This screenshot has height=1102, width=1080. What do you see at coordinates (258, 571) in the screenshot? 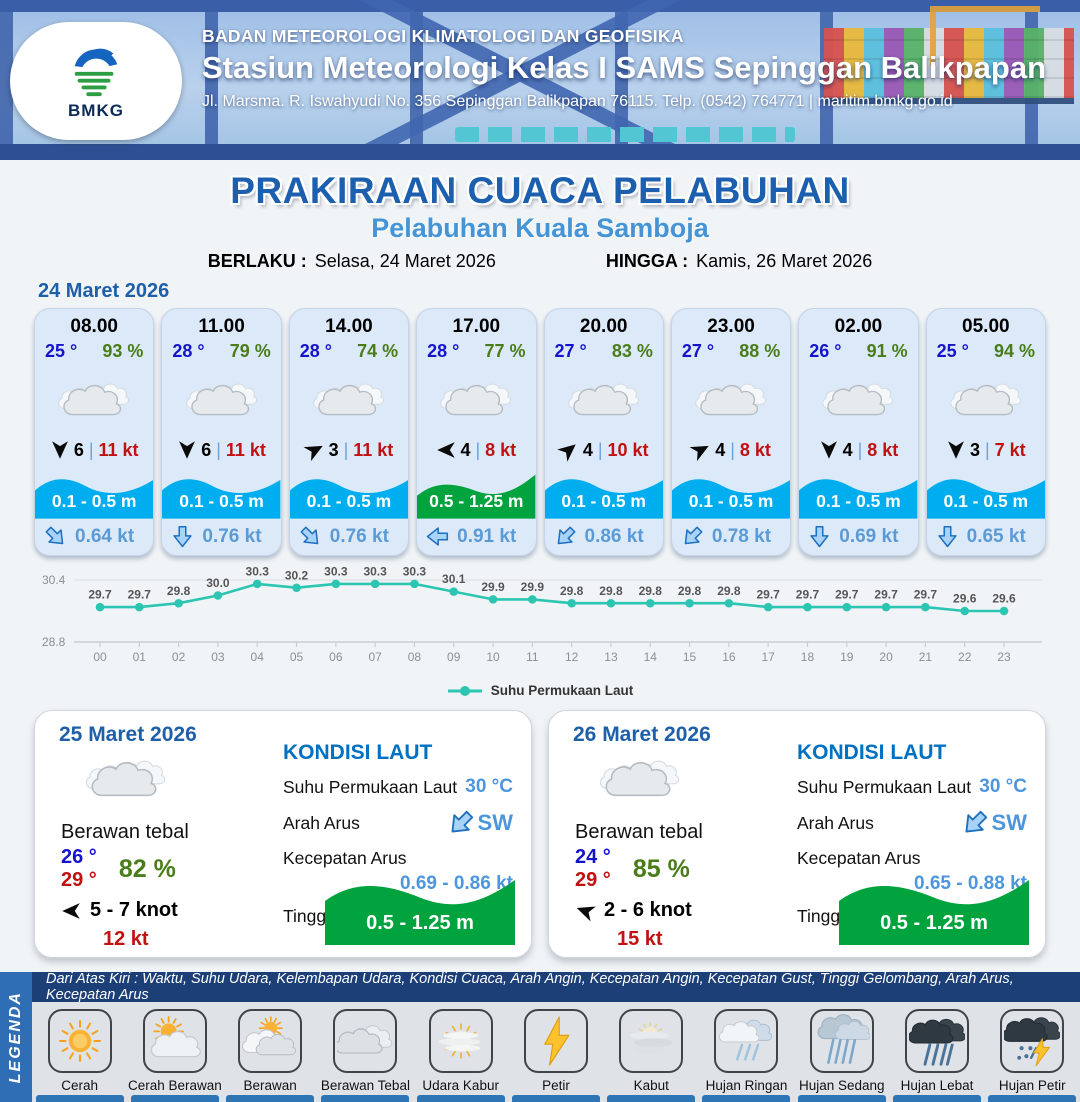
I see `svg-text: 30.3` at bounding box center [258, 571].